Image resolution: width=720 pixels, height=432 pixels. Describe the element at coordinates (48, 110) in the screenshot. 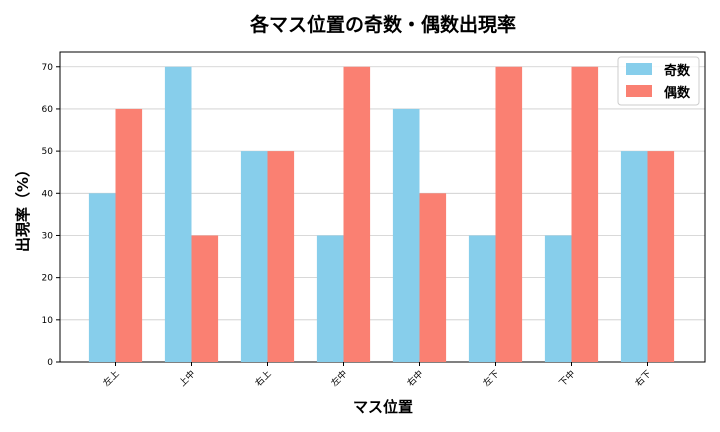

I see `y-tick-label: 60` at that location.